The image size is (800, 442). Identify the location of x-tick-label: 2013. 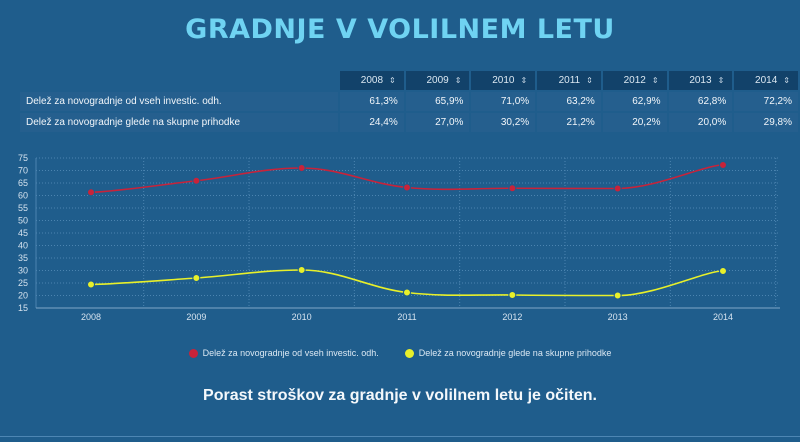
(618, 317).